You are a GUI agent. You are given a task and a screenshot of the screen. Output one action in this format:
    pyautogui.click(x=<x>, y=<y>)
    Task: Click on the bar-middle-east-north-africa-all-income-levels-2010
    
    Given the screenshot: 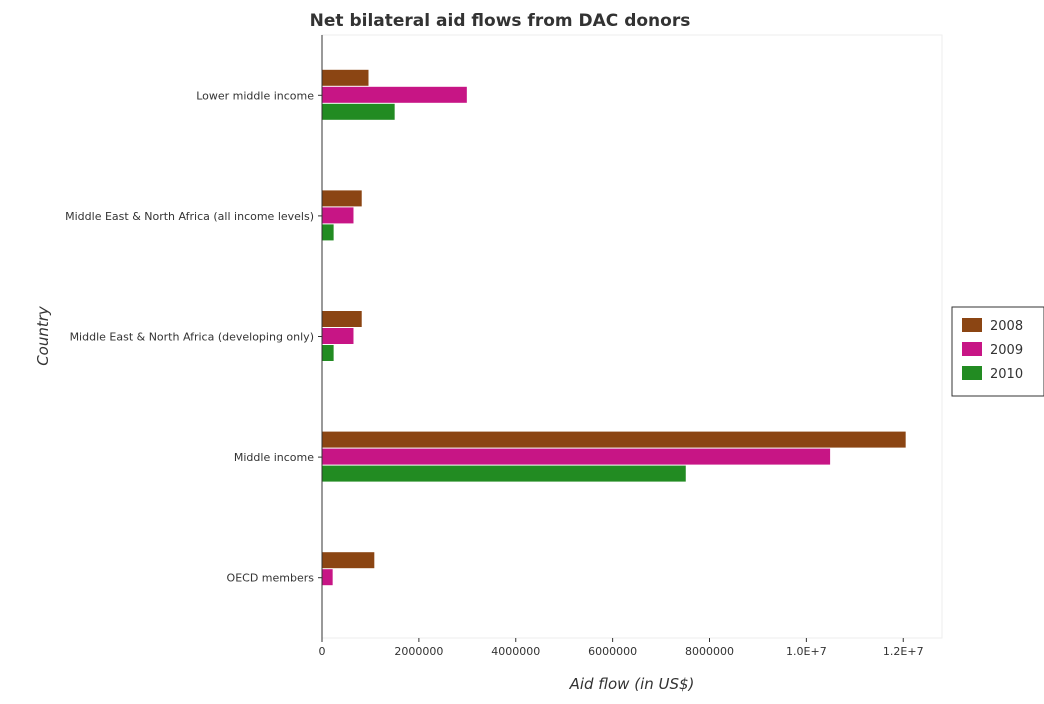 What is the action you would take?
    pyautogui.click(x=328, y=232)
    